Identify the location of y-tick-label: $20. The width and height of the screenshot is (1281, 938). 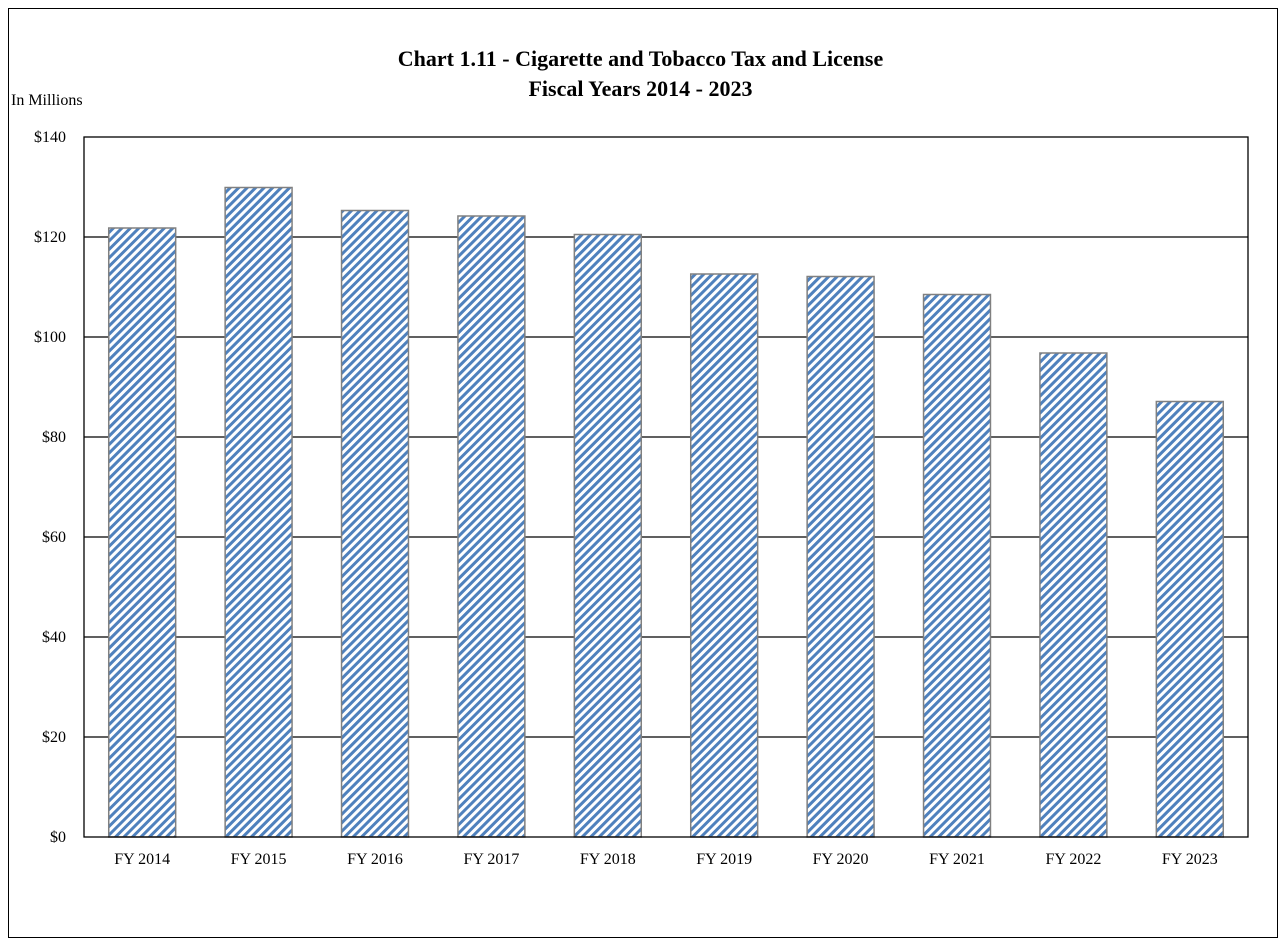
(54, 737).